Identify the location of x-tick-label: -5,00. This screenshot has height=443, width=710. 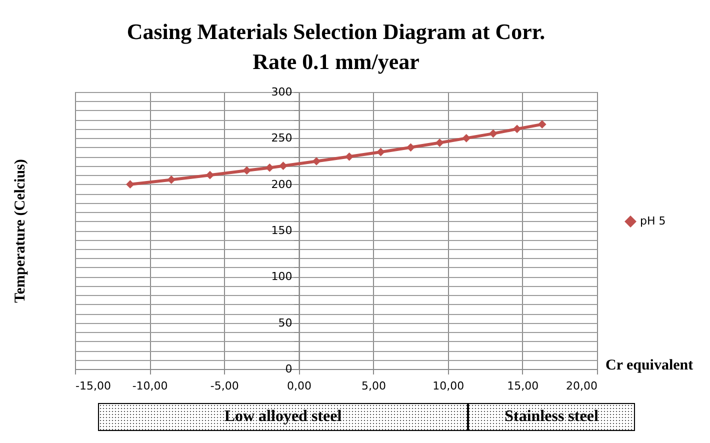
(224, 386).